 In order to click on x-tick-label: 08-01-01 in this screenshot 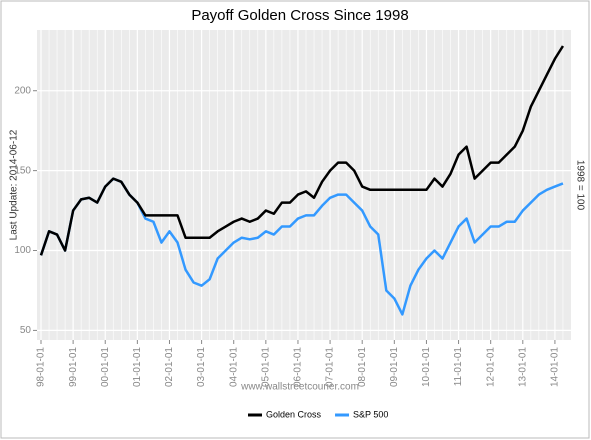, I will do `click(362, 367)`.